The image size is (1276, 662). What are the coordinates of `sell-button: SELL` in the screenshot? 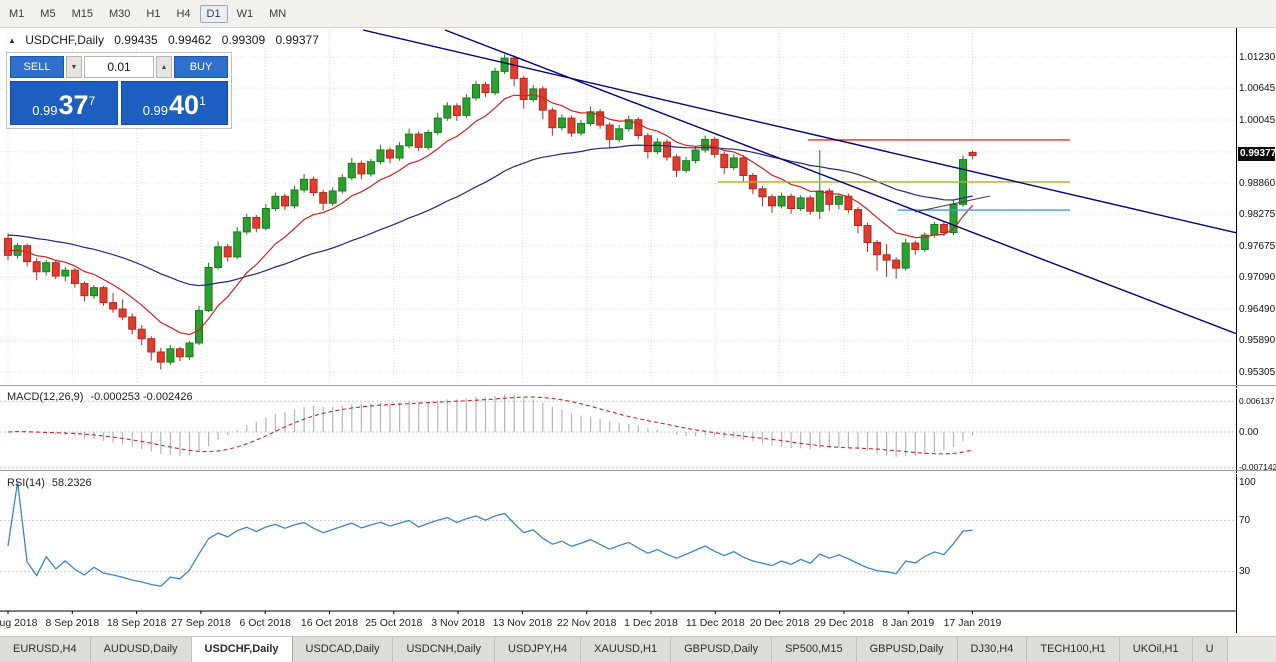 It's located at (37, 67).